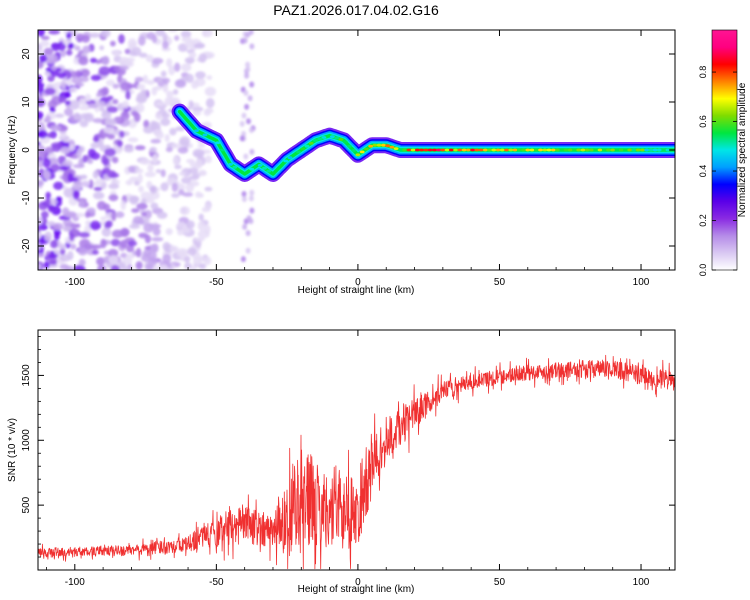  What do you see at coordinates (356, 589) in the screenshot?
I see `snr-x-label: Height of straight line (km)` at bounding box center [356, 589].